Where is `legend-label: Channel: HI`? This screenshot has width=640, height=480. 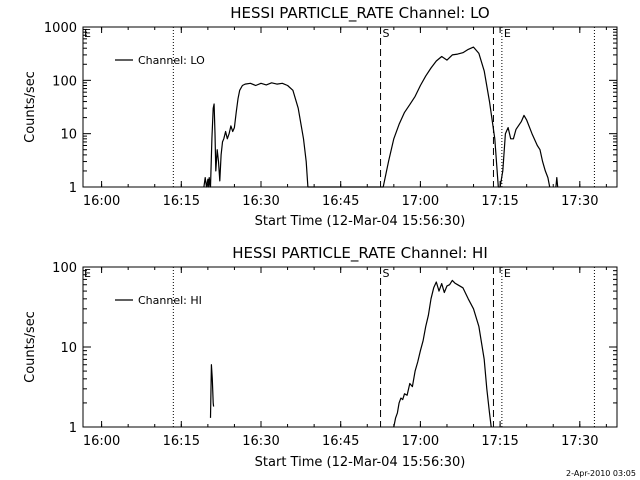 legend-label: Channel: HI is located at coordinates (170, 300).